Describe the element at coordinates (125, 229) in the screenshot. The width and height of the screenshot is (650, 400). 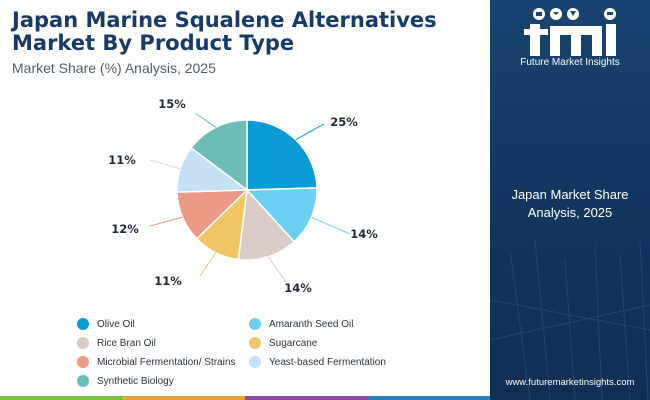
I see `slice-label: 12%` at that location.